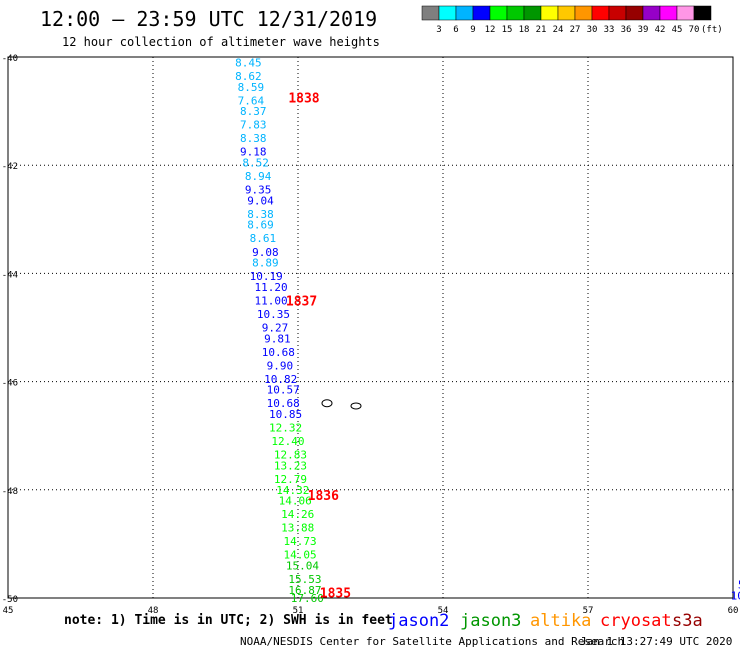  I want to click on wave-height-value: 7.83, so click(253, 125).